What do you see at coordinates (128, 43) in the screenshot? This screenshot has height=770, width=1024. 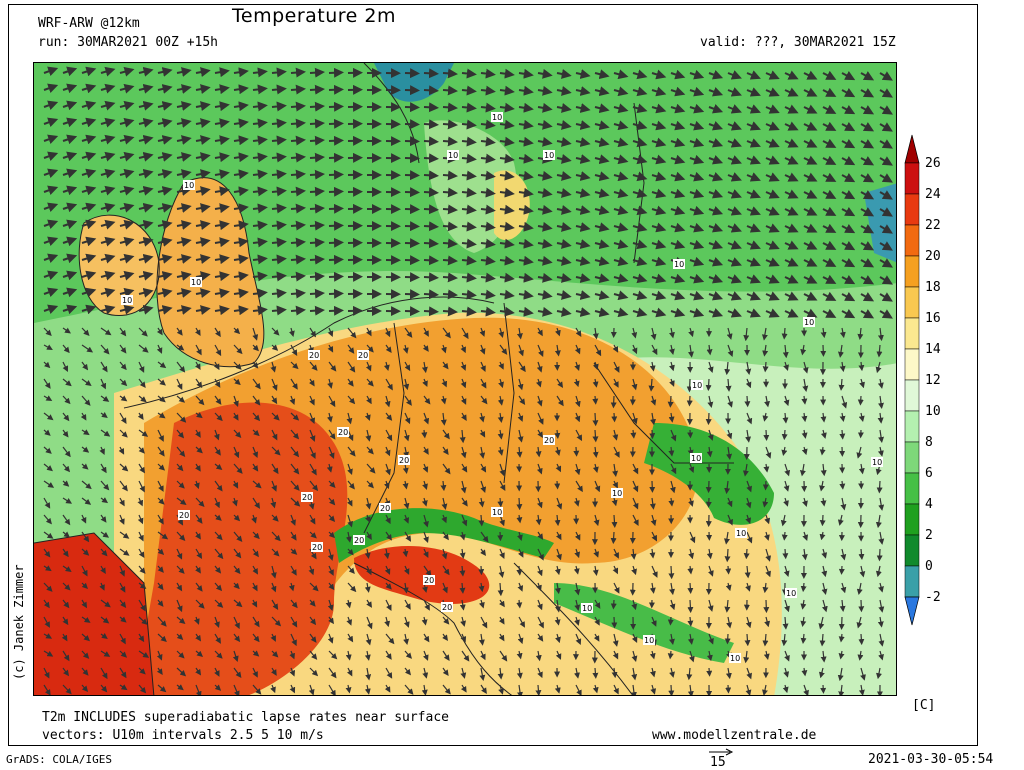 I see `run-label: run: 30MAR2021 00Z +15h` at bounding box center [128, 43].